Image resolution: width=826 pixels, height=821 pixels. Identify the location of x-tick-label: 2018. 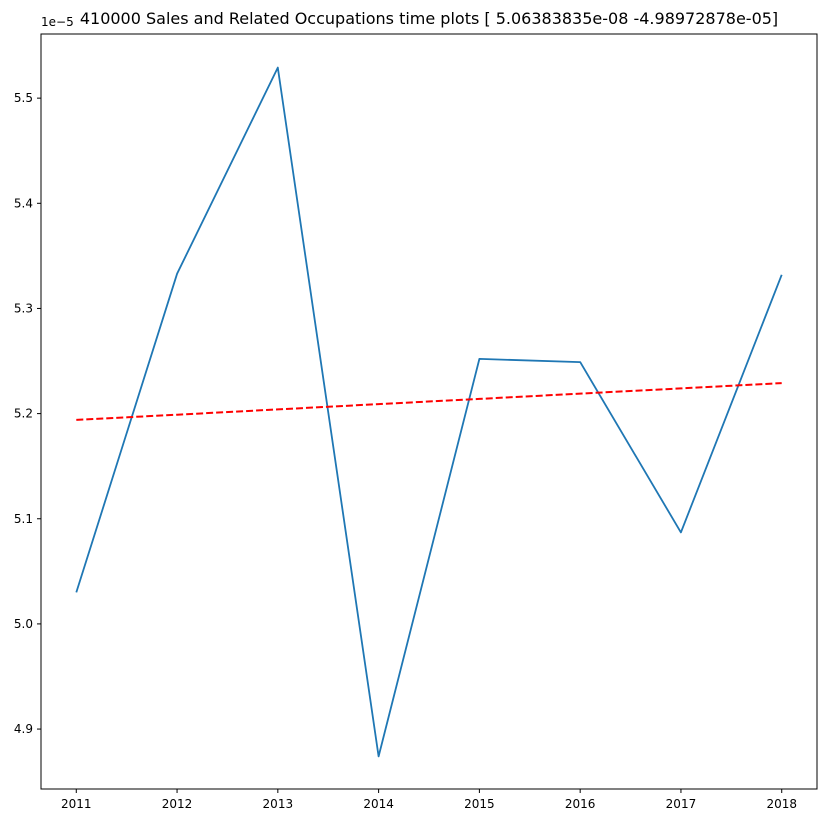
(781, 804).